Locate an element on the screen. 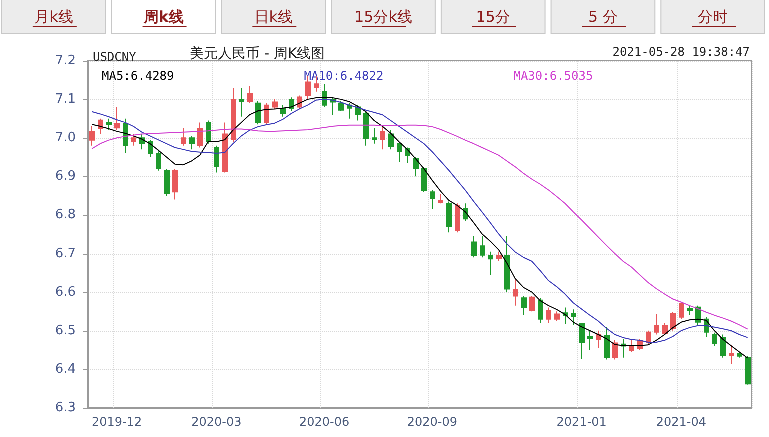  chart-subtitle: USDCNY is located at coordinates (115, 57).